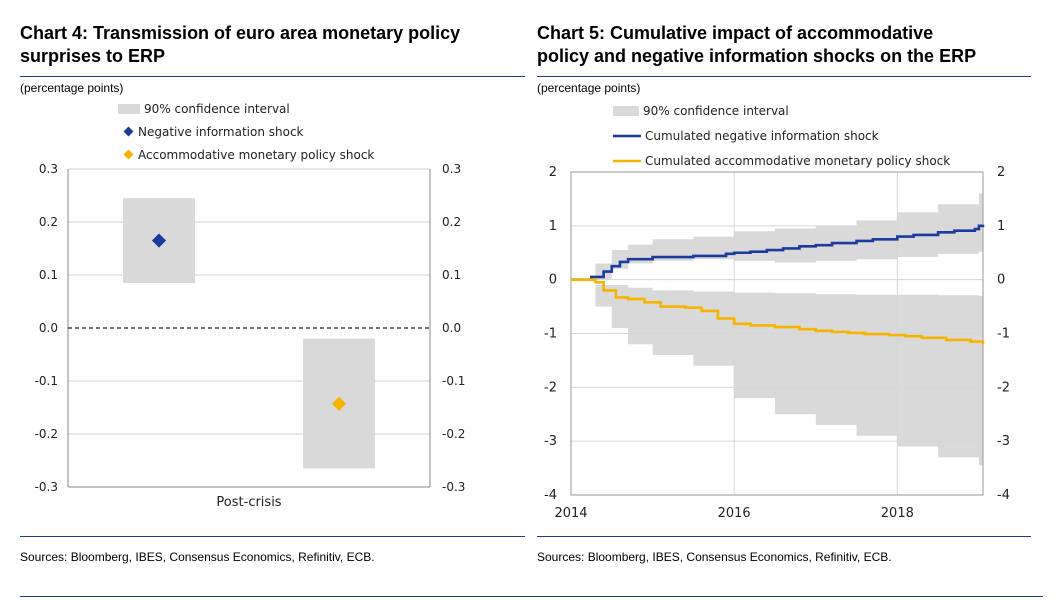  I want to click on chart4-title-rule, so click(272, 76).